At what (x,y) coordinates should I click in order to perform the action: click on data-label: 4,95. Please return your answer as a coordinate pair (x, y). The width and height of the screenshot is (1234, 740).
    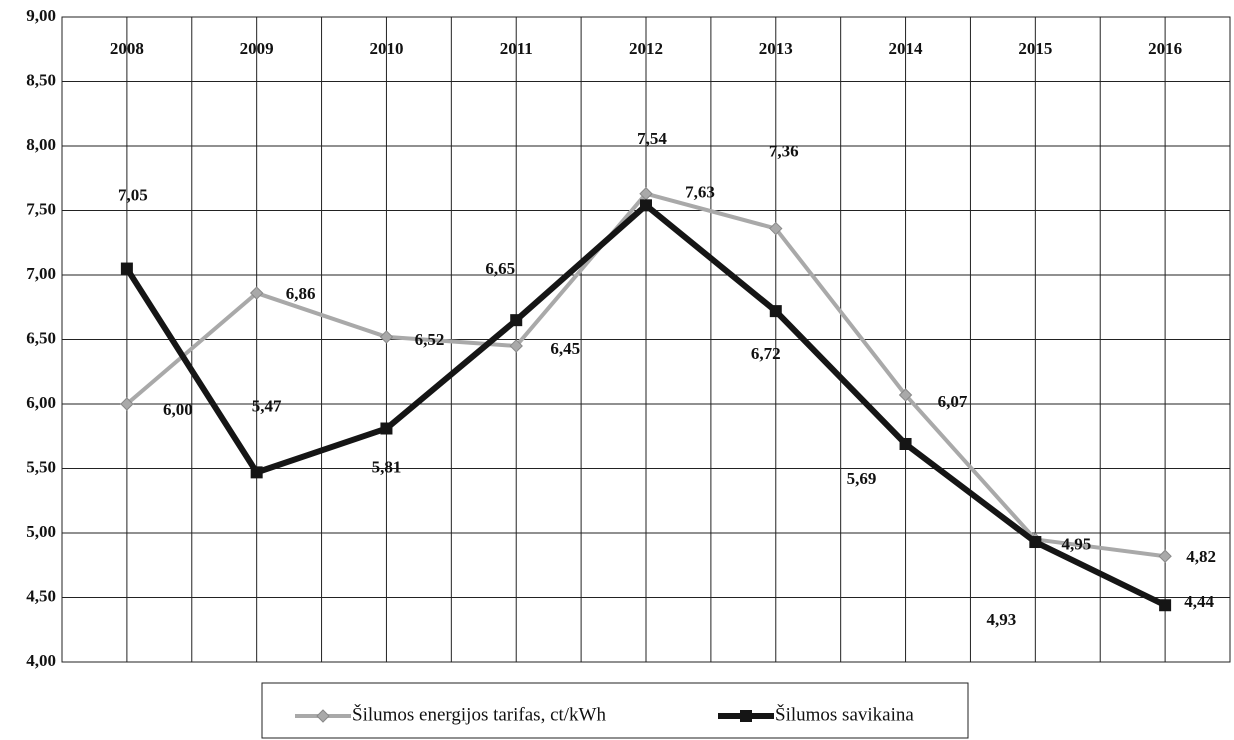
    Looking at the image, I should click on (1076, 543).